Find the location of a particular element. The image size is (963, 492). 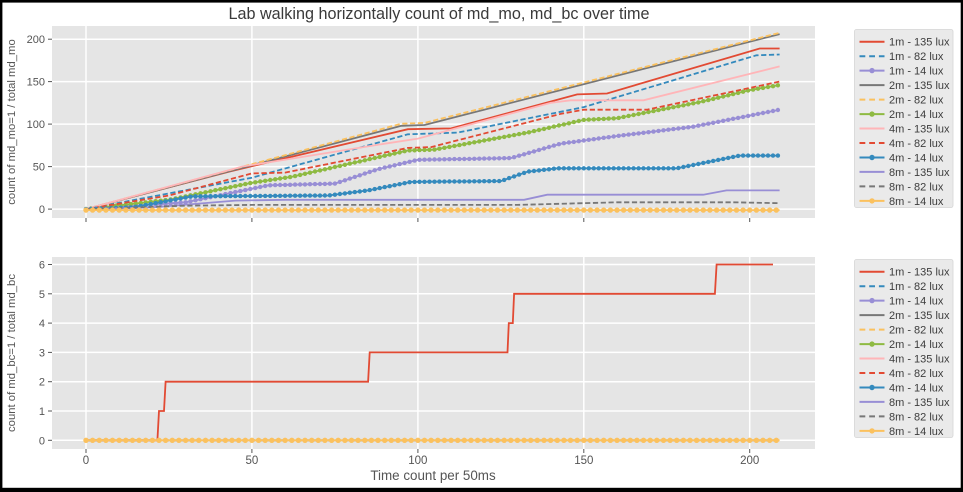

svg-text: 2 is located at coordinates (42, 383).